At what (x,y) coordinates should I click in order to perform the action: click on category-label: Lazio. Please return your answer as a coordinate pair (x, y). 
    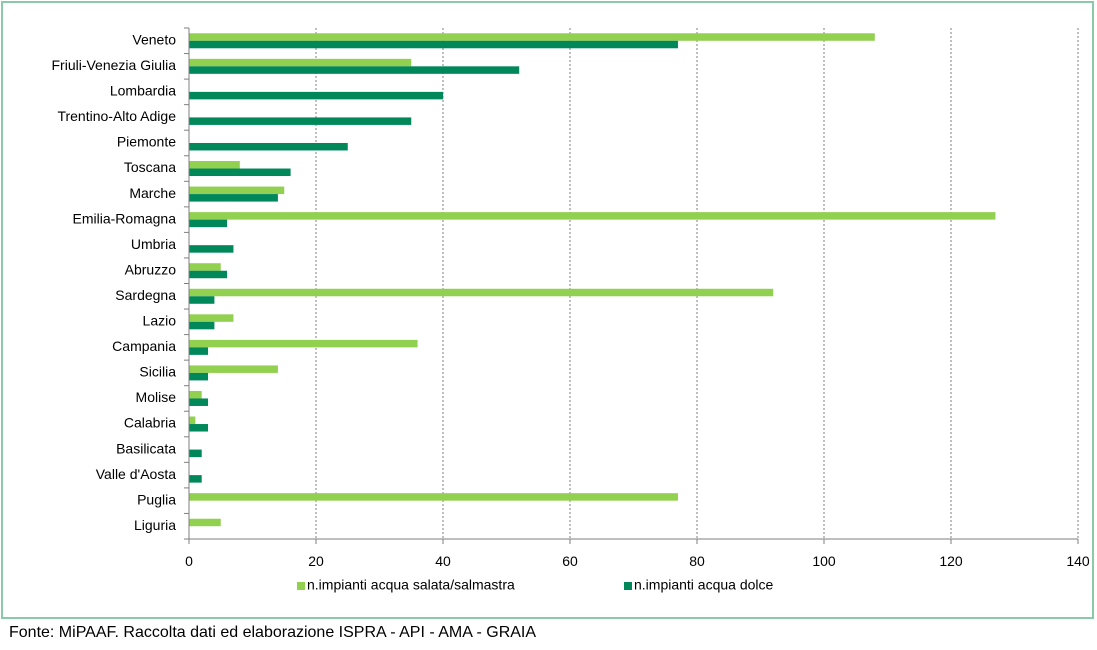
    Looking at the image, I should click on (160, 321).